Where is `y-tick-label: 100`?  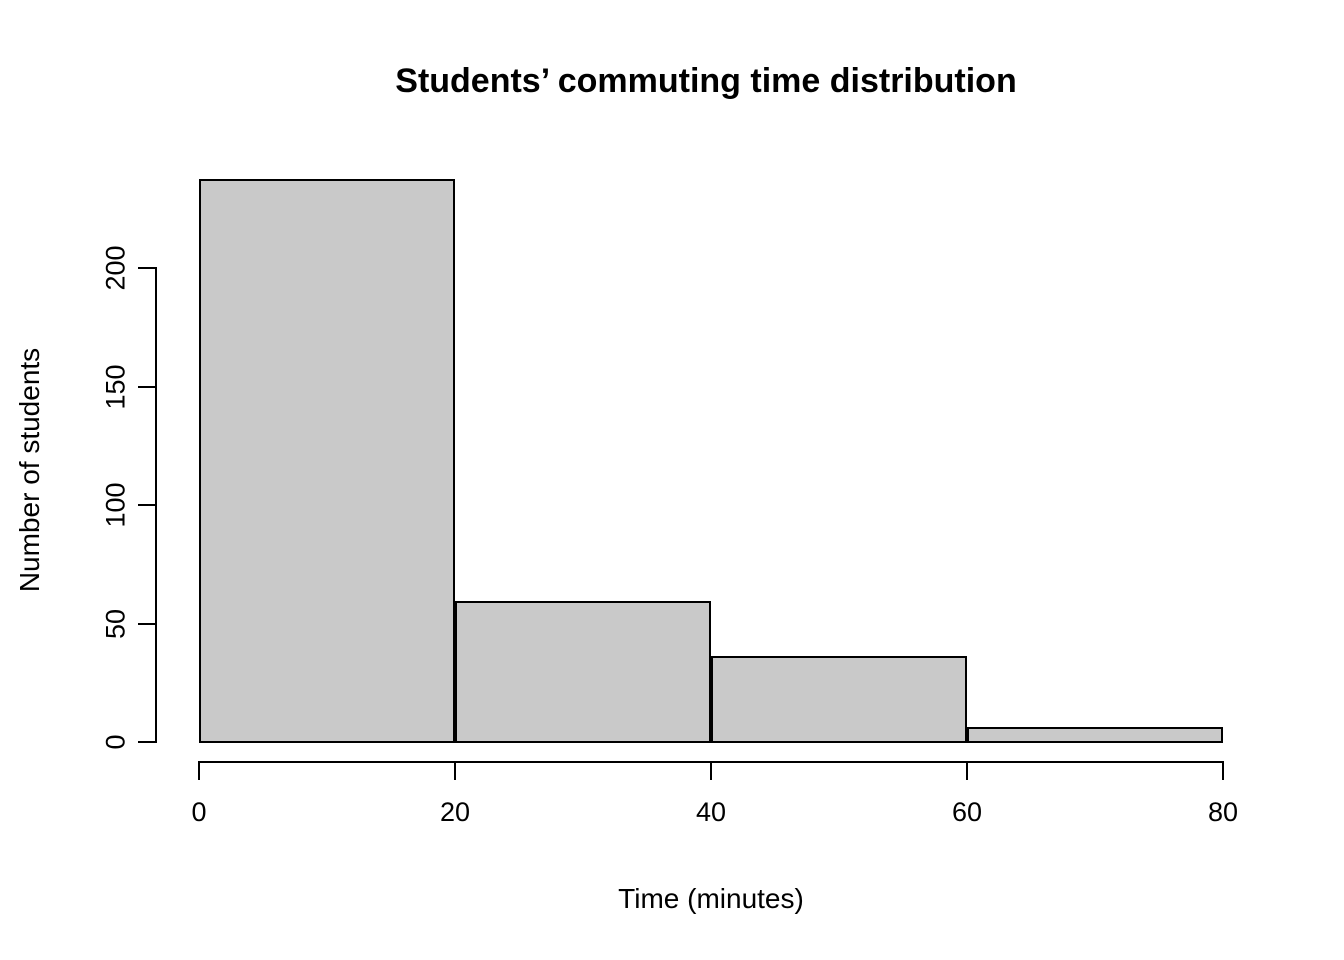
y-tick-label: 100 is located at coordinates (115, 505).